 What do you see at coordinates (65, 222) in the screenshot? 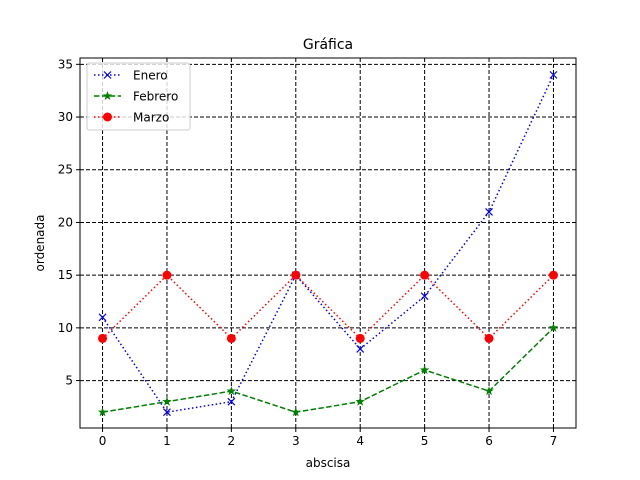
I see `y-tick-label: 20` at bounding box center [65, 222].